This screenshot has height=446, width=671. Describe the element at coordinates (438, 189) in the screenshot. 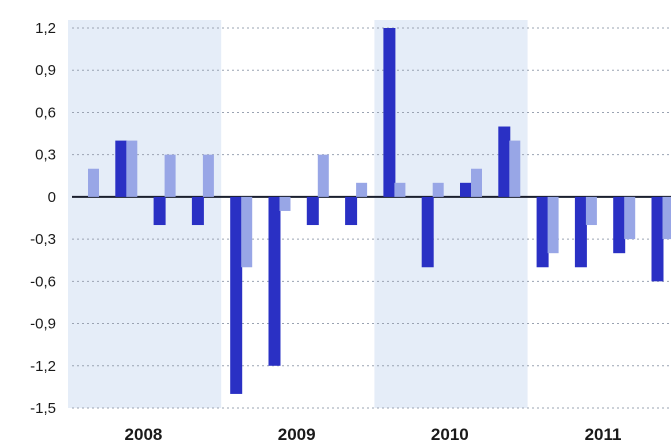

I see `bar-light-2010-q2` at that location.